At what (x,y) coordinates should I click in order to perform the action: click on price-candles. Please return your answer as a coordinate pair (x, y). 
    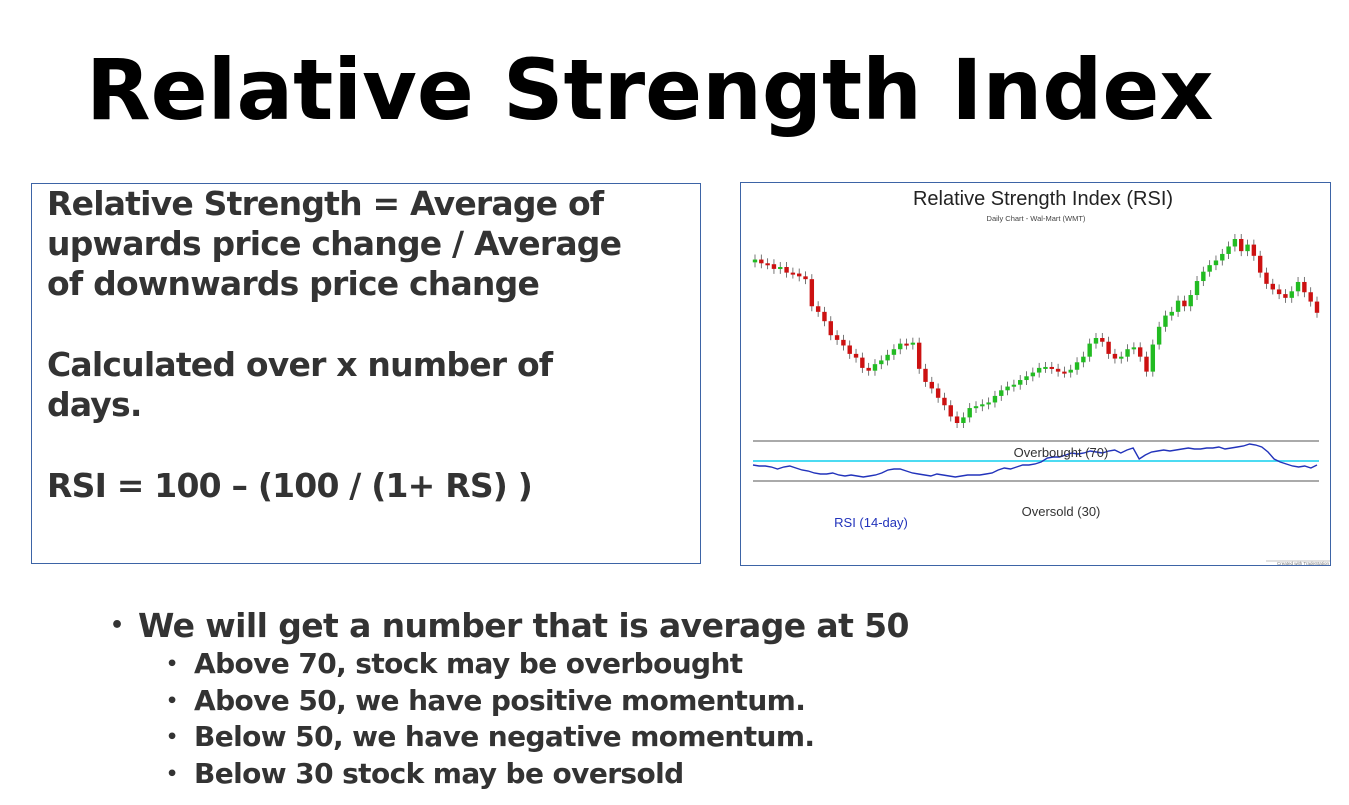
    Looking at the image, I should click on (1036, 331).